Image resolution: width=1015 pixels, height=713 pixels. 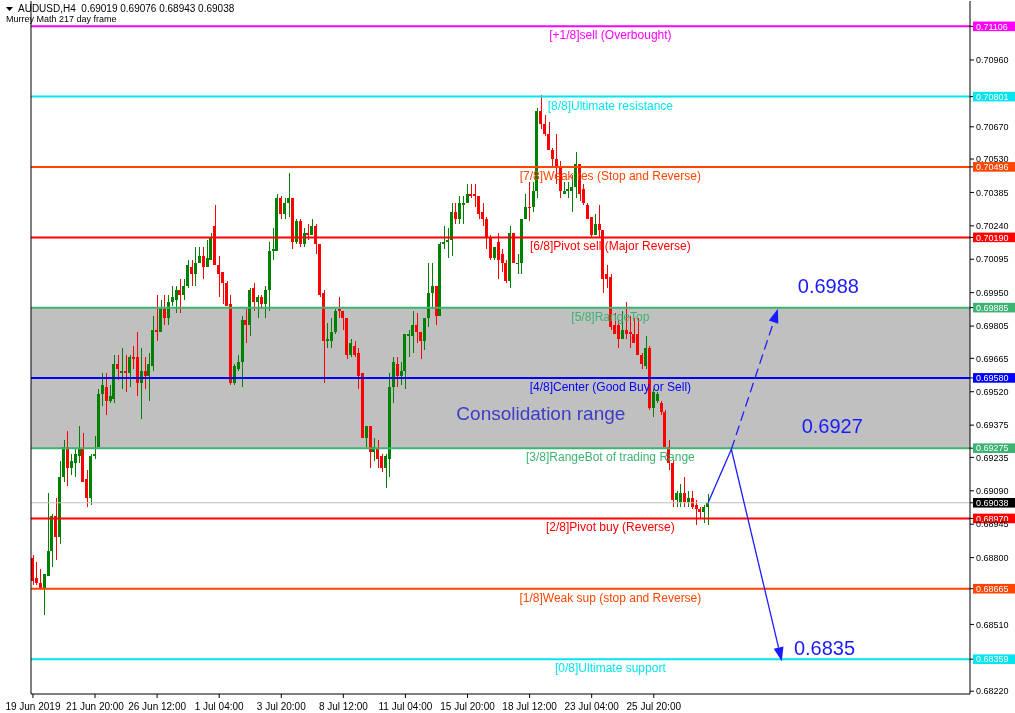 I want to click on annotation: 0.6927, so click(x=832, y=426).